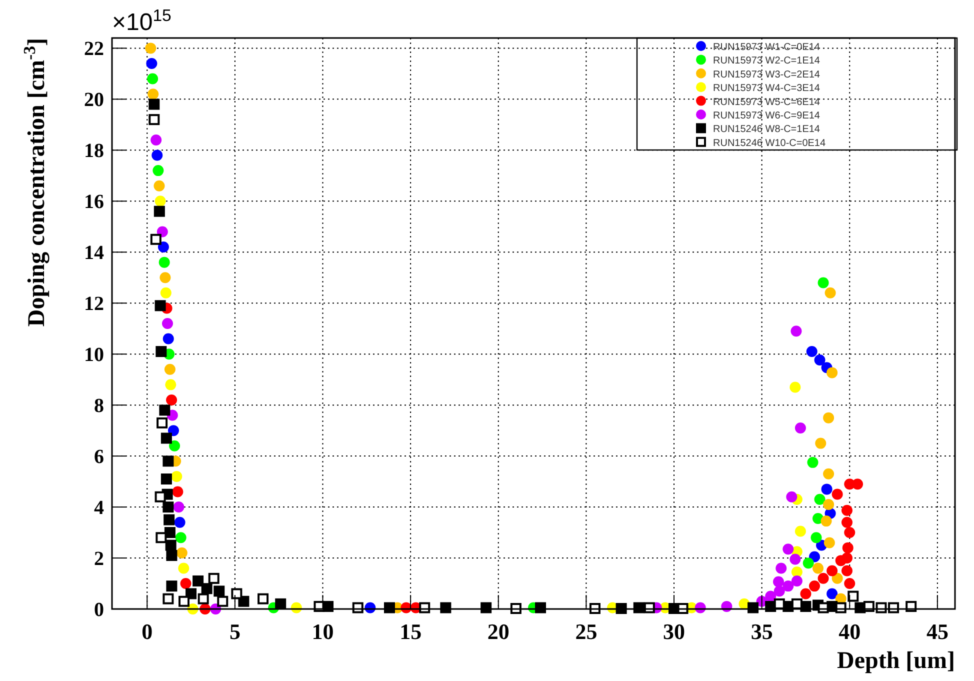 This screenshot has height=681, width=974. Describe the element at coordinates (147, 631) in the screenshot. I see `x-tick-label: 0` at that location.